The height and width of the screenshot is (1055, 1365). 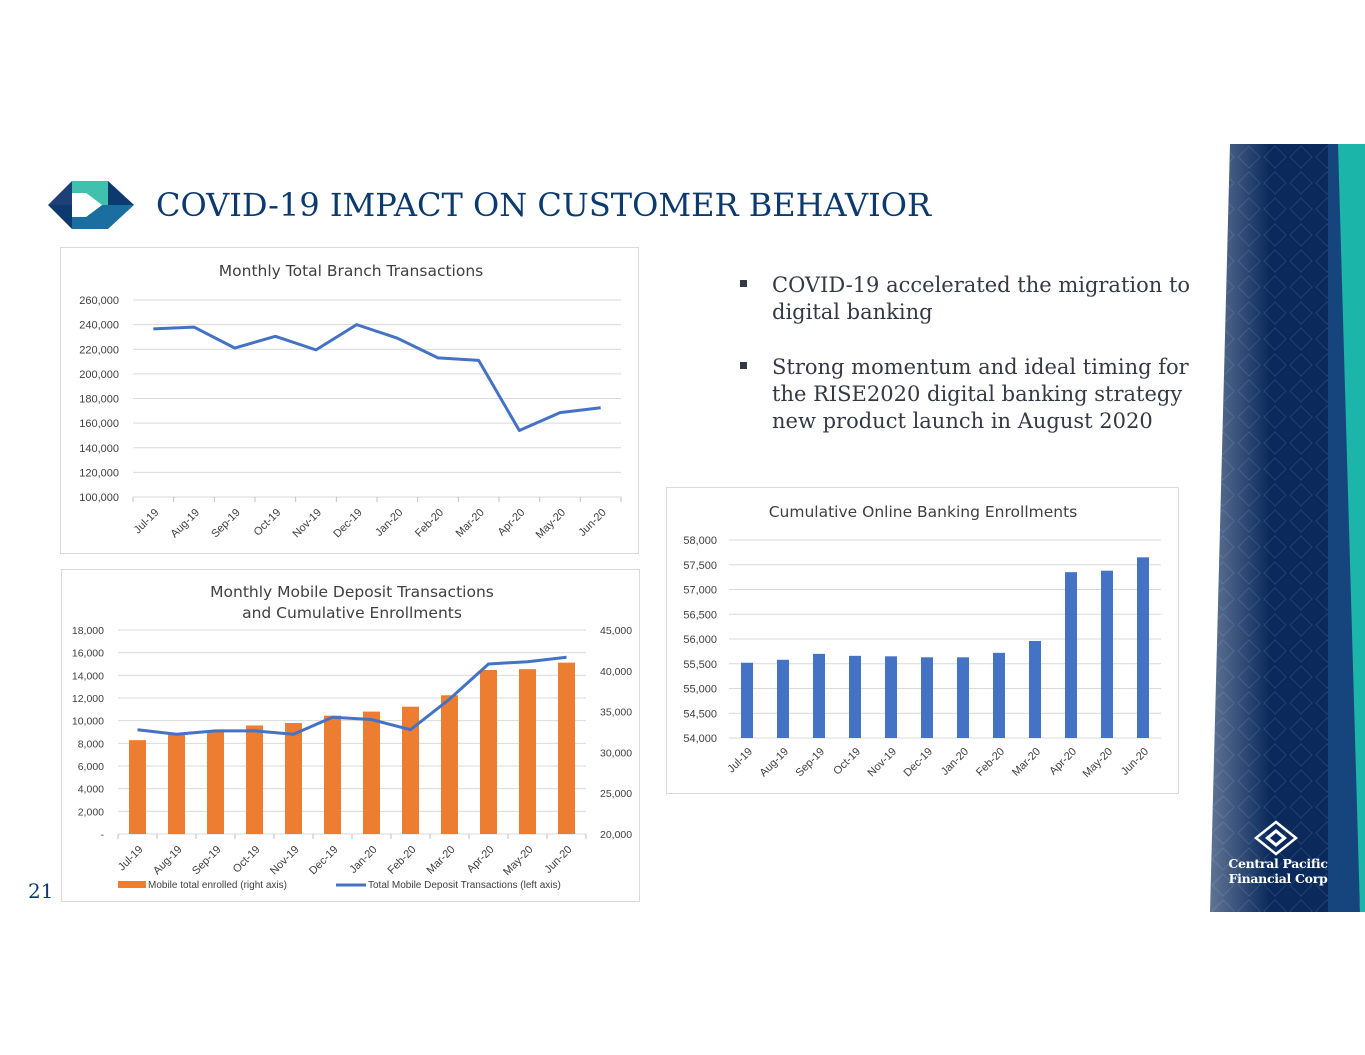 I want to click on y-tick-label: 220,000, so click(x=99, y=350).